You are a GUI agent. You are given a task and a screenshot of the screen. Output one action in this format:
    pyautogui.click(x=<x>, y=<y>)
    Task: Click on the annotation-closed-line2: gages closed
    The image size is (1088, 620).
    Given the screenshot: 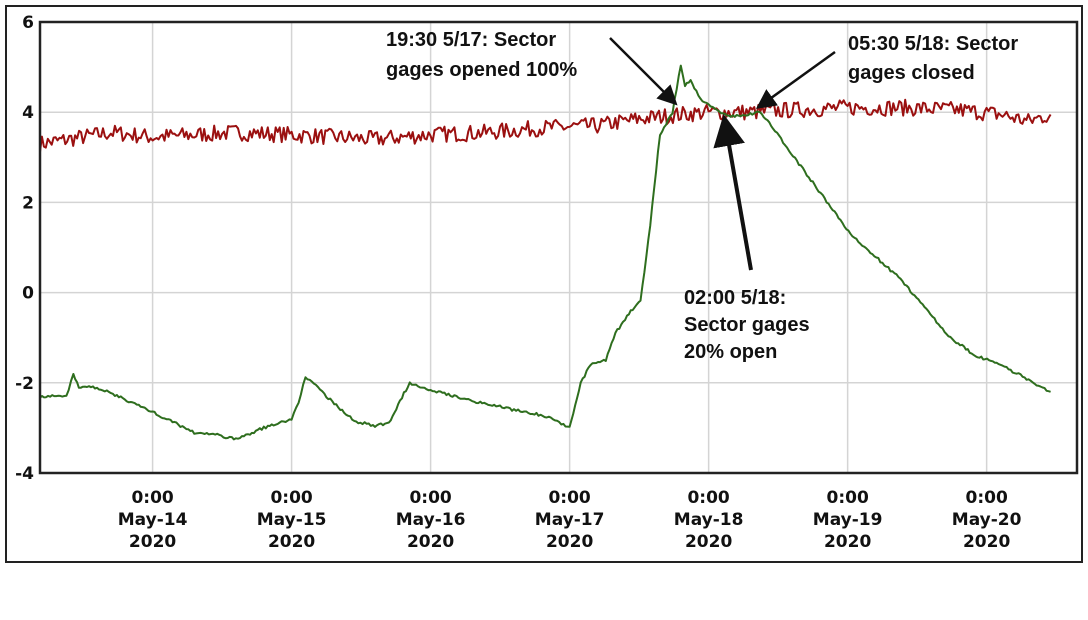 What is the action you would take?
    pyautogui.click(x=911, y=73)
    